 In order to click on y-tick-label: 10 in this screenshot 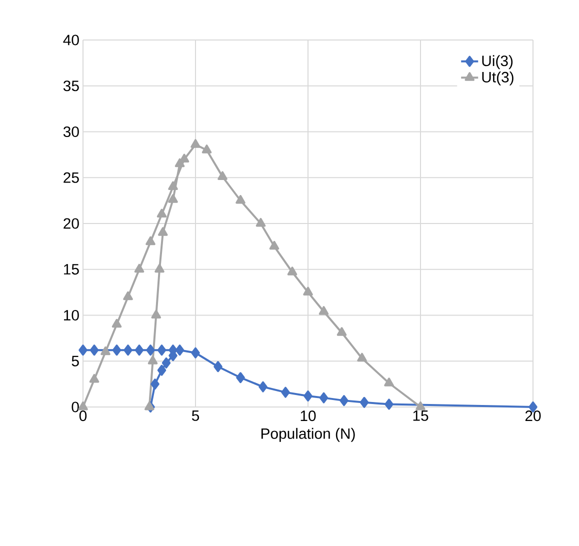, I will do `click(71, 315)`.